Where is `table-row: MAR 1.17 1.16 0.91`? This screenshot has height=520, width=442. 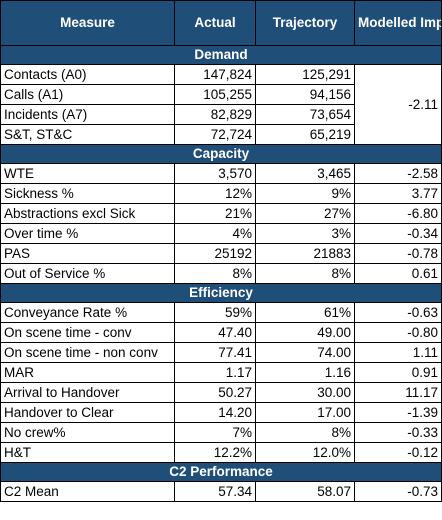
table-row: MAR 1.17 1.16 0.91 is located at coordinates (221, 372).